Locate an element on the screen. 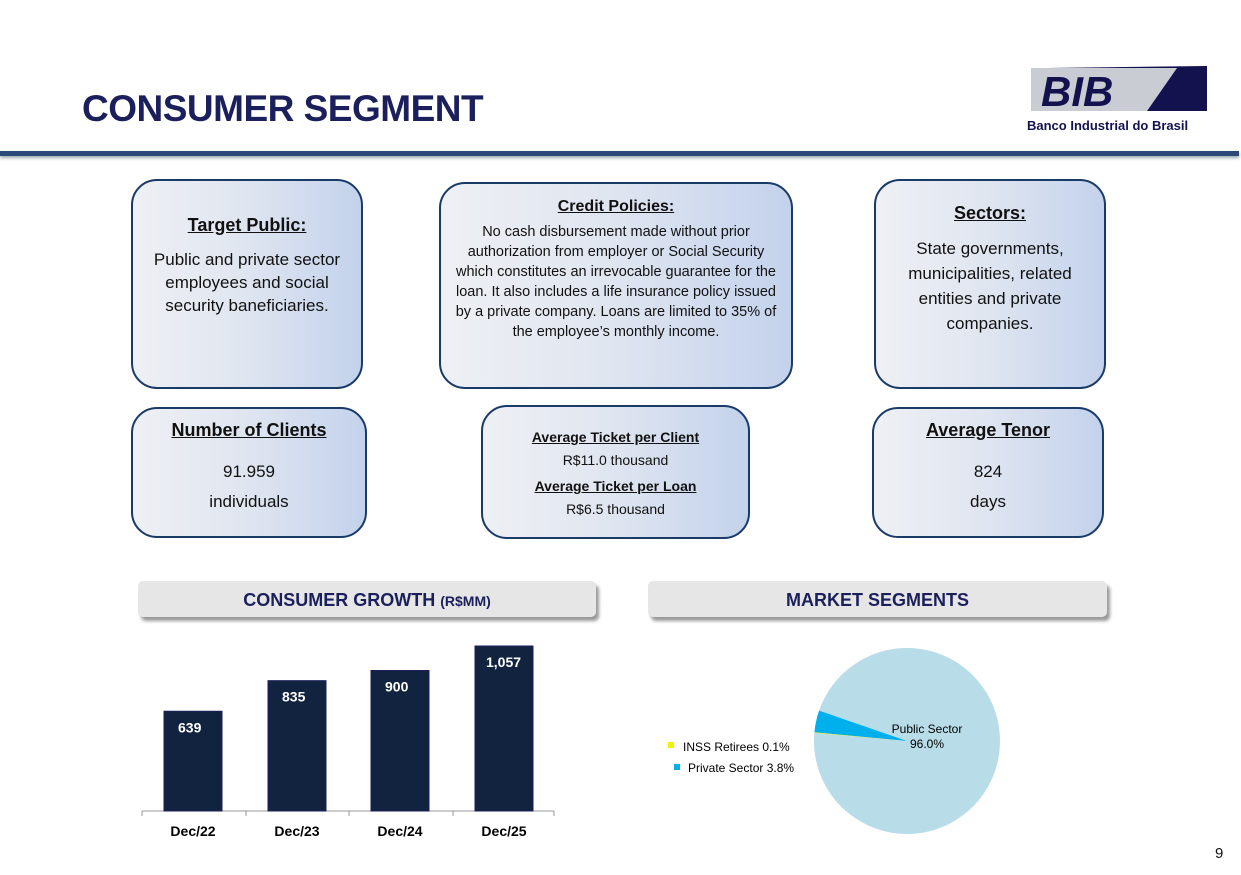 The height and width of the screenshot is (875, 1241). tenor-value: 824 is located at coordinates (988, 471).